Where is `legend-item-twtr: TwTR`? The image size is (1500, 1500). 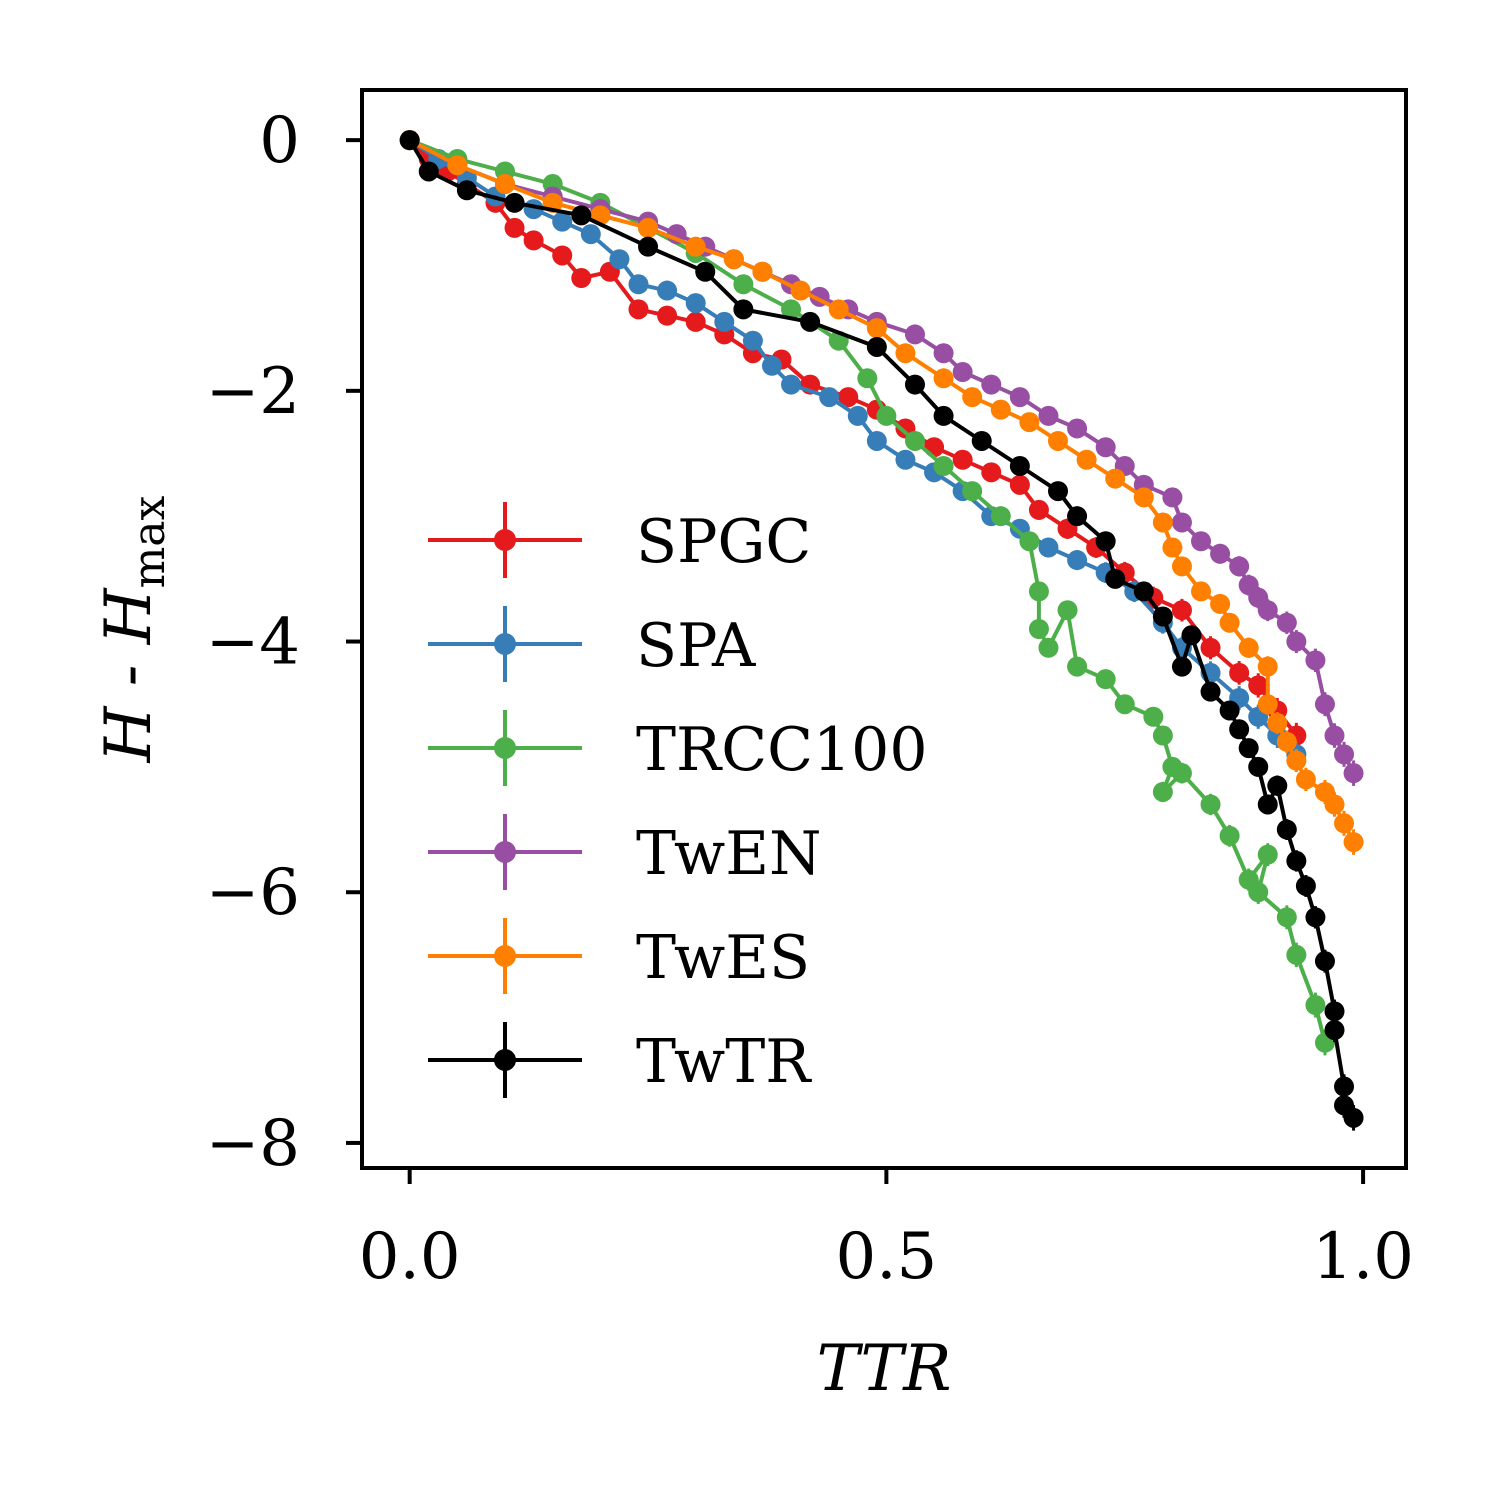 legend-item-twtr: TwTR is located at coordinates (620, 1060).